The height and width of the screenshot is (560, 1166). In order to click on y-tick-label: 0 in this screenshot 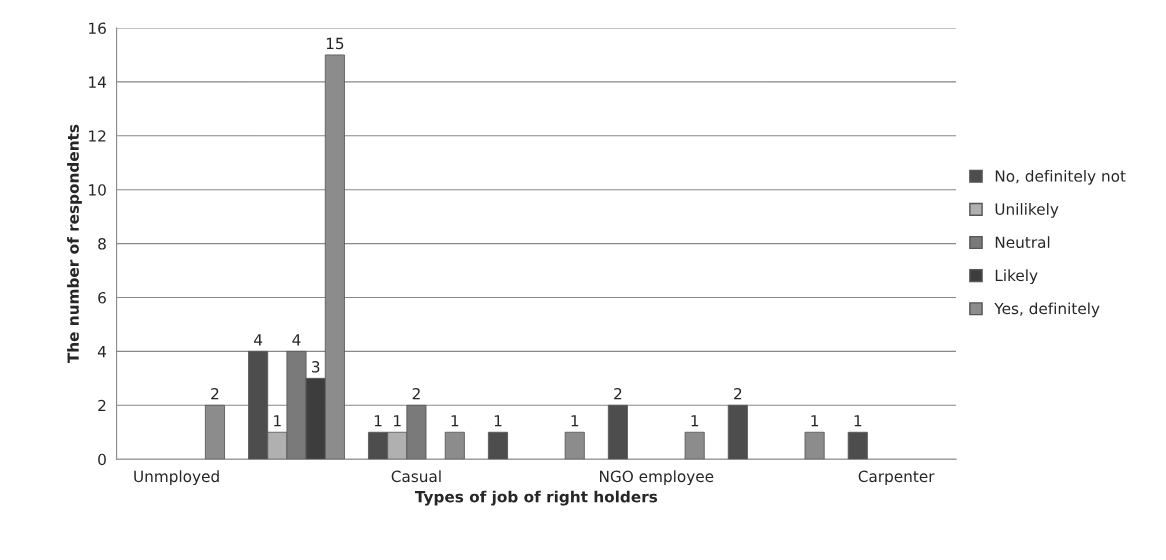, I will do `click(102, 459)`.